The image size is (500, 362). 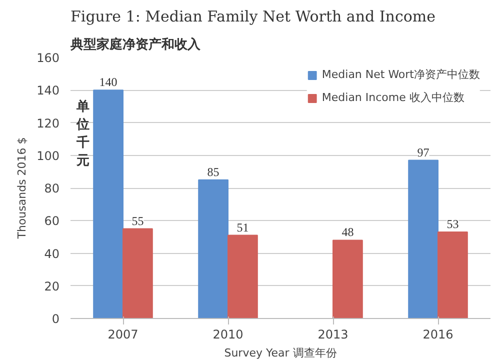 What do you see at coordinates (138, 221) in the screenshot?
I see `data-label: 55` at bounding box center [138, 221].